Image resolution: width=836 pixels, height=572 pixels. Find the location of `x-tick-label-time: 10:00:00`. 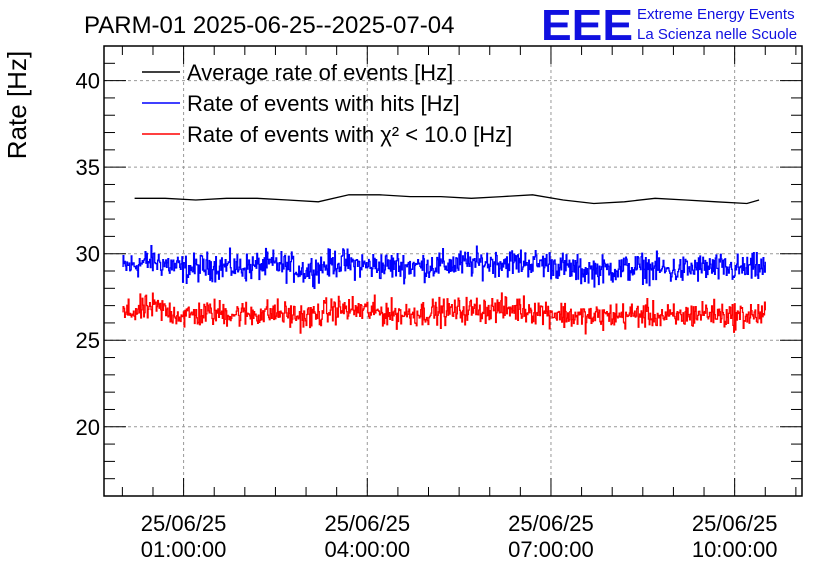

x-tick-label-time: 10:00:00 is located at coordinates (735, 549).